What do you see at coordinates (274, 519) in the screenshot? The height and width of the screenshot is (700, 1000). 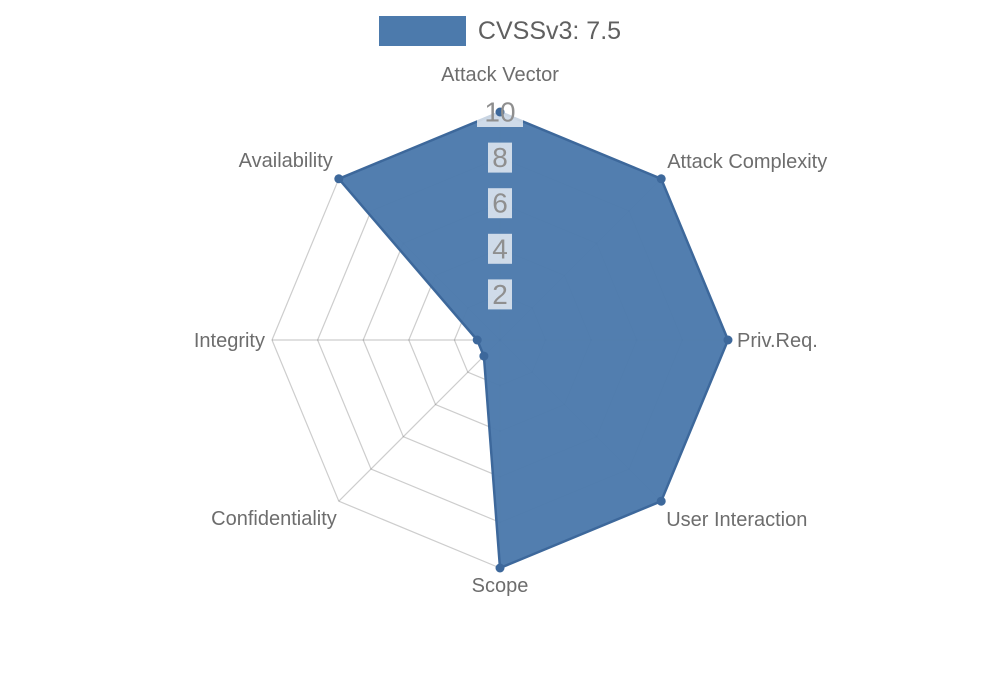 I see `axis-label-confidentiality: Confidentiality` at bounding box center [274, 519].